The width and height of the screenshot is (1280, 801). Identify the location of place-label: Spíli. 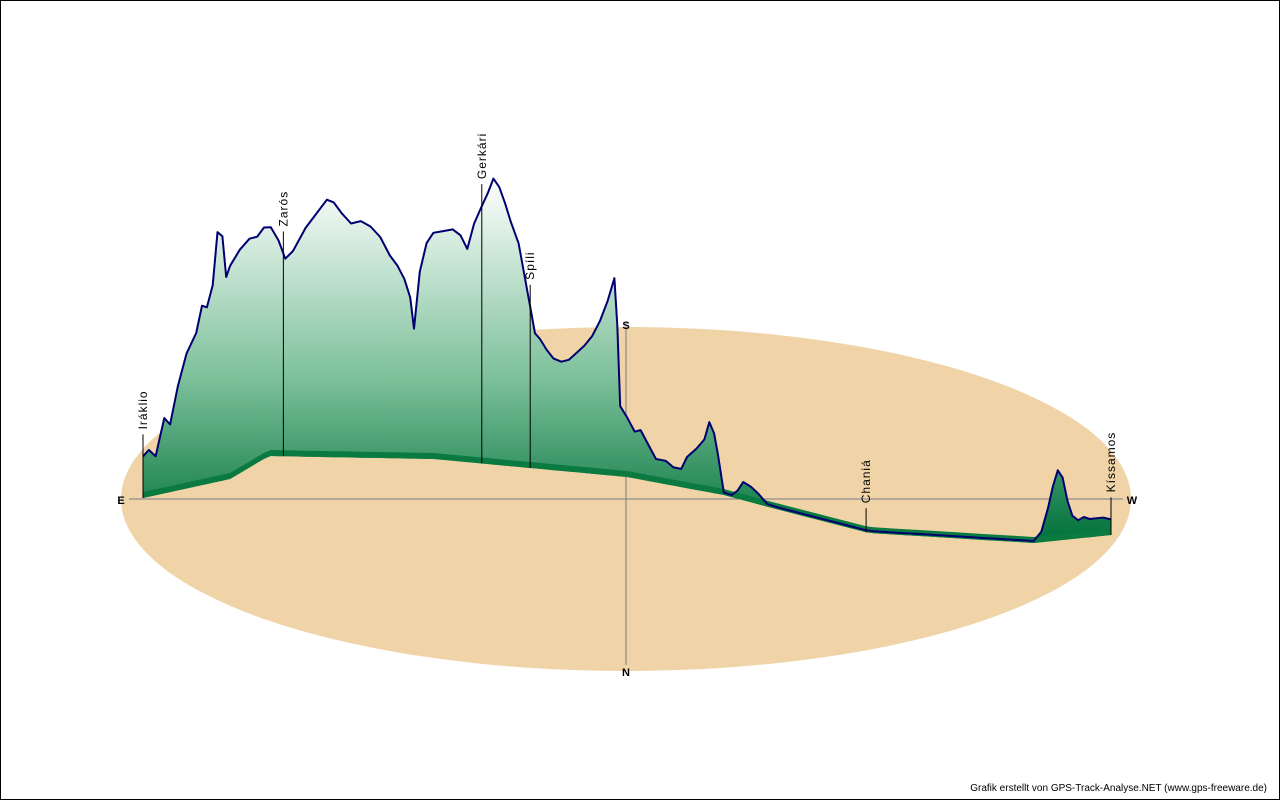
(530, 265).